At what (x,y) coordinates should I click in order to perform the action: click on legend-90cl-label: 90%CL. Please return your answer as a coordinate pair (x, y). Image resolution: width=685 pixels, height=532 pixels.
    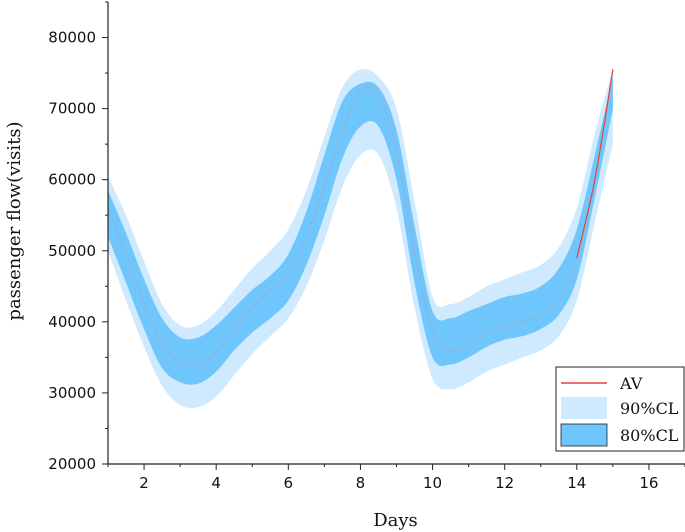
    Looking at the image, I should click on (649, 408).